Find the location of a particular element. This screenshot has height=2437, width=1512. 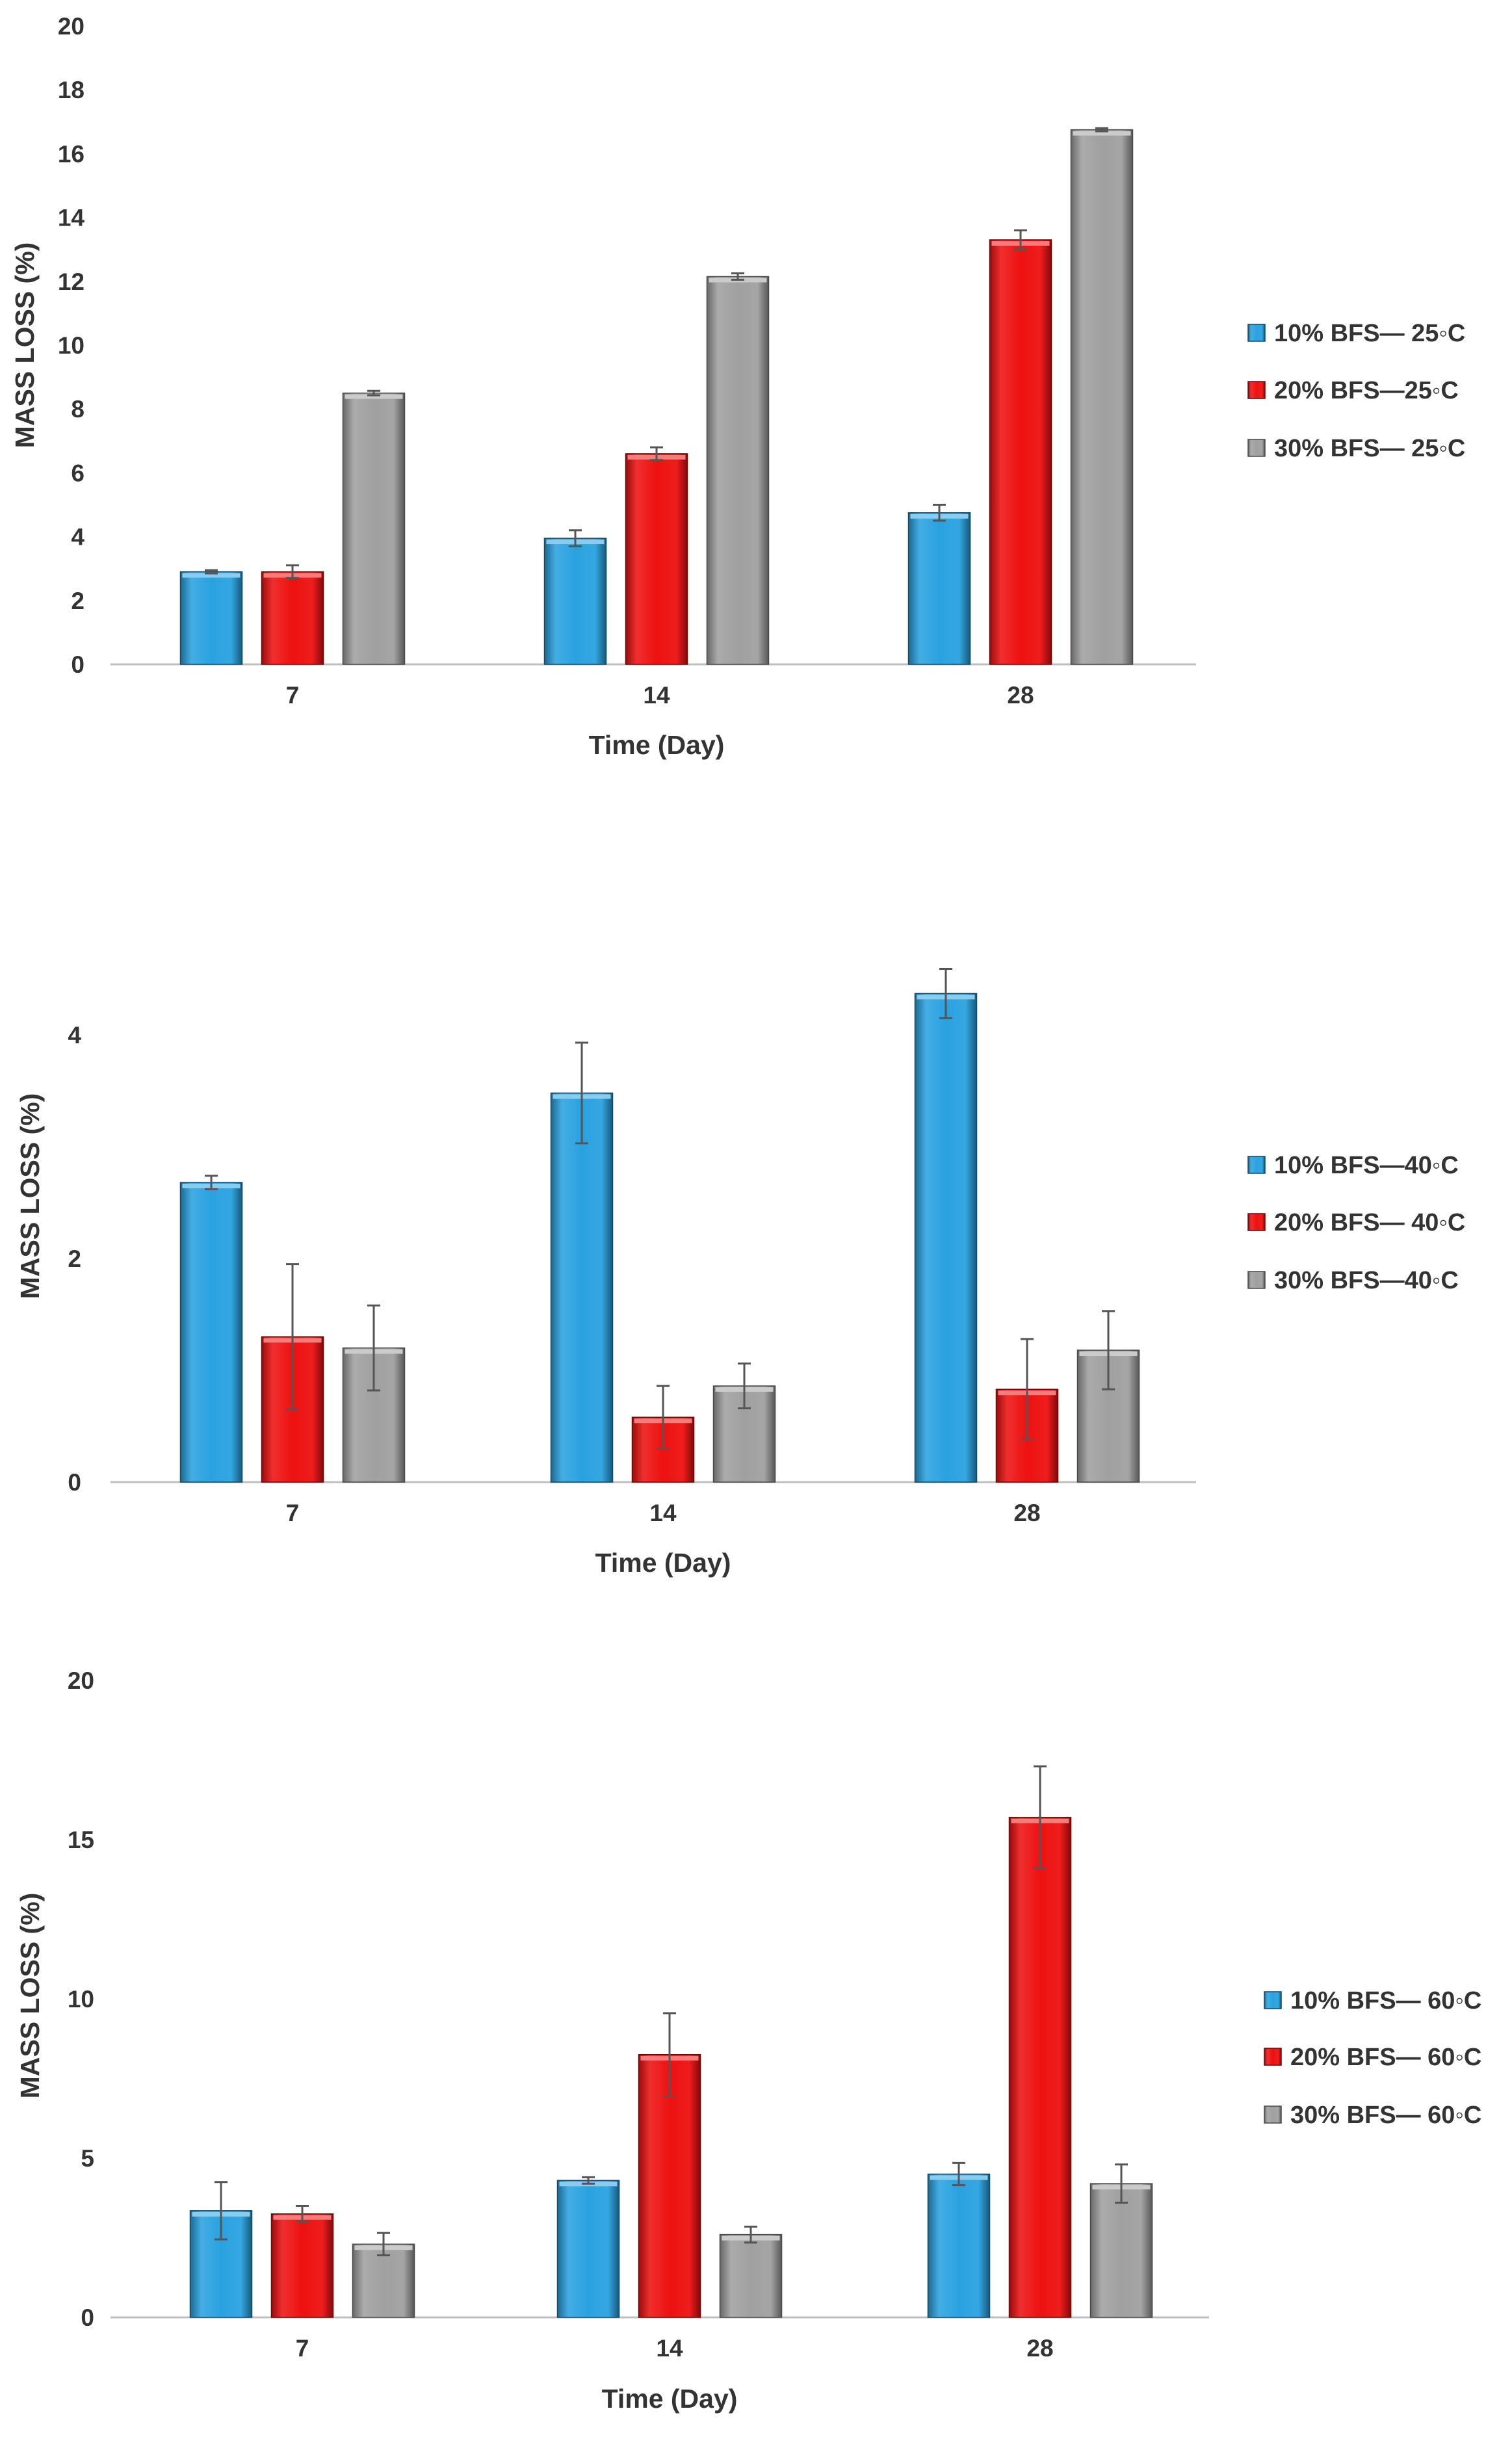

y-tick-label: 14 is located at coordinates (71, 218).